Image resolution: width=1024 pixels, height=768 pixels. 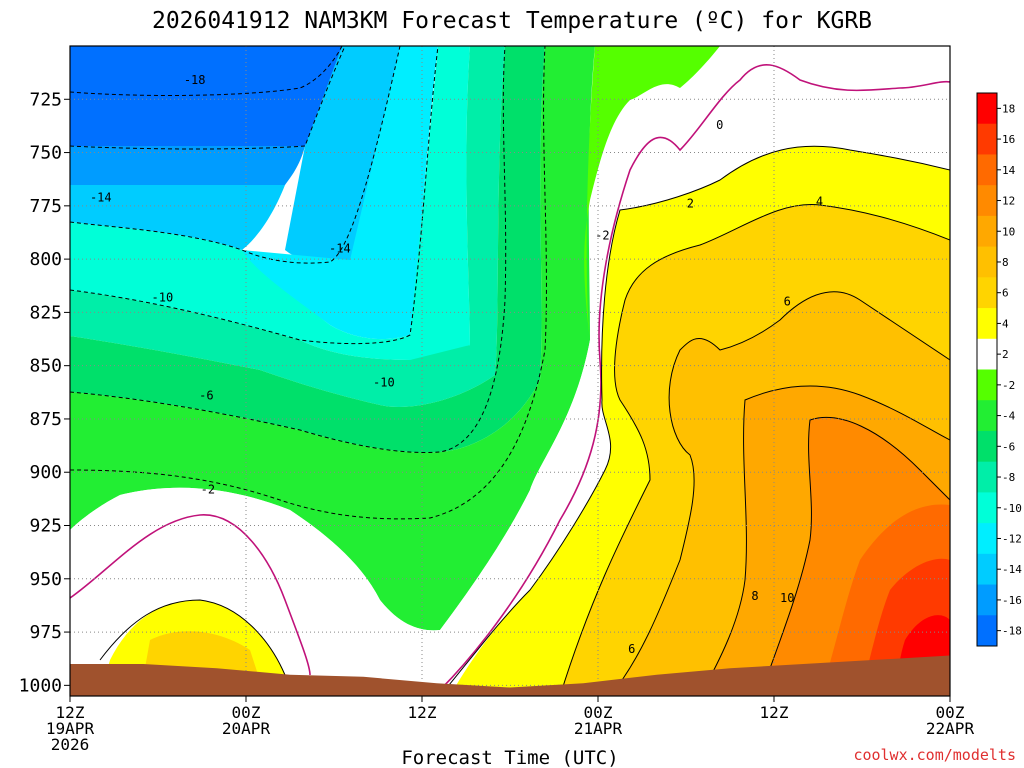 I want to click on colorbar-label: -18, so click(x=1012, y=631).